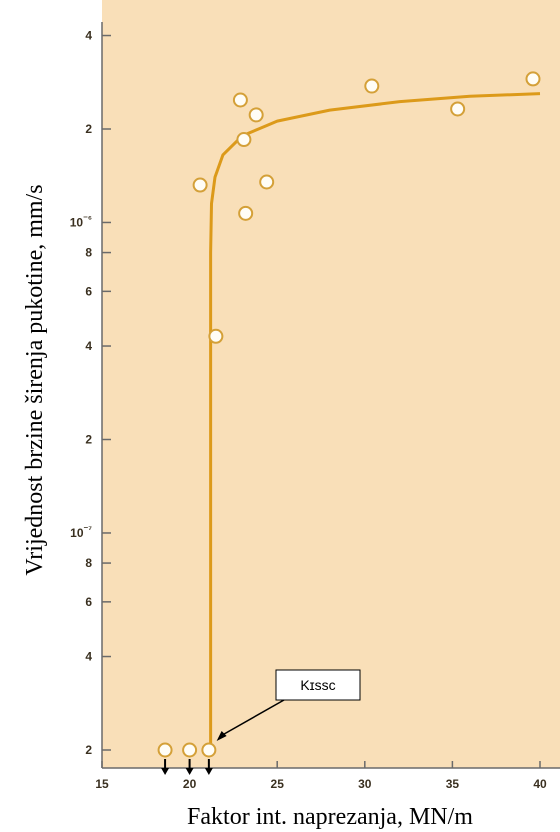  I want to click on annotation-box, so click(318, 685).